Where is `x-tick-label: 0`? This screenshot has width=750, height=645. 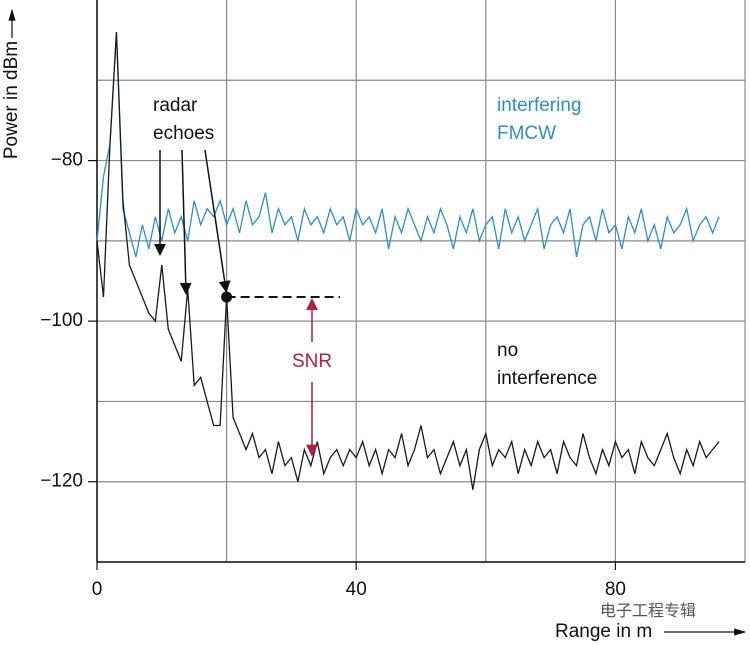
x-tick-label: 0 is located at coordinates (97, 589).